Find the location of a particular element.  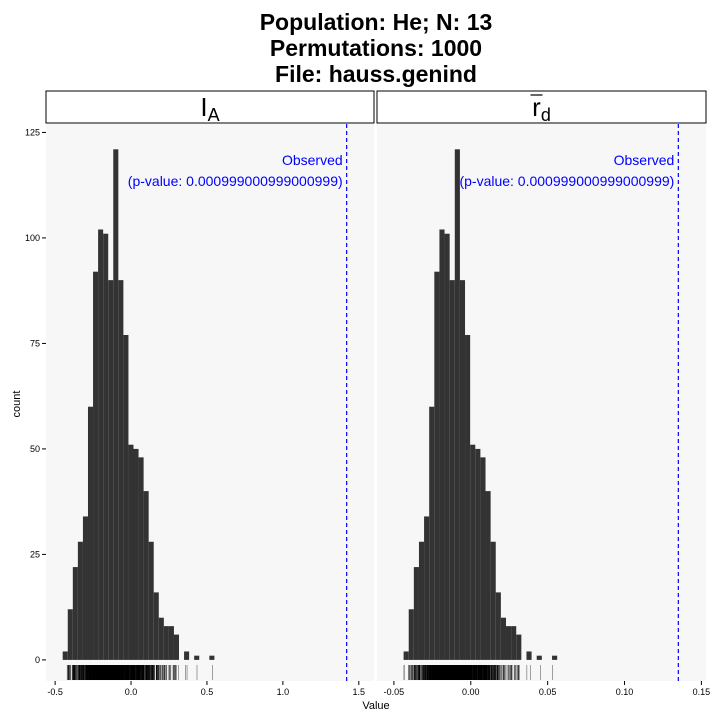

x-tick-label: 0.0 is located at coordinates (131, 692).